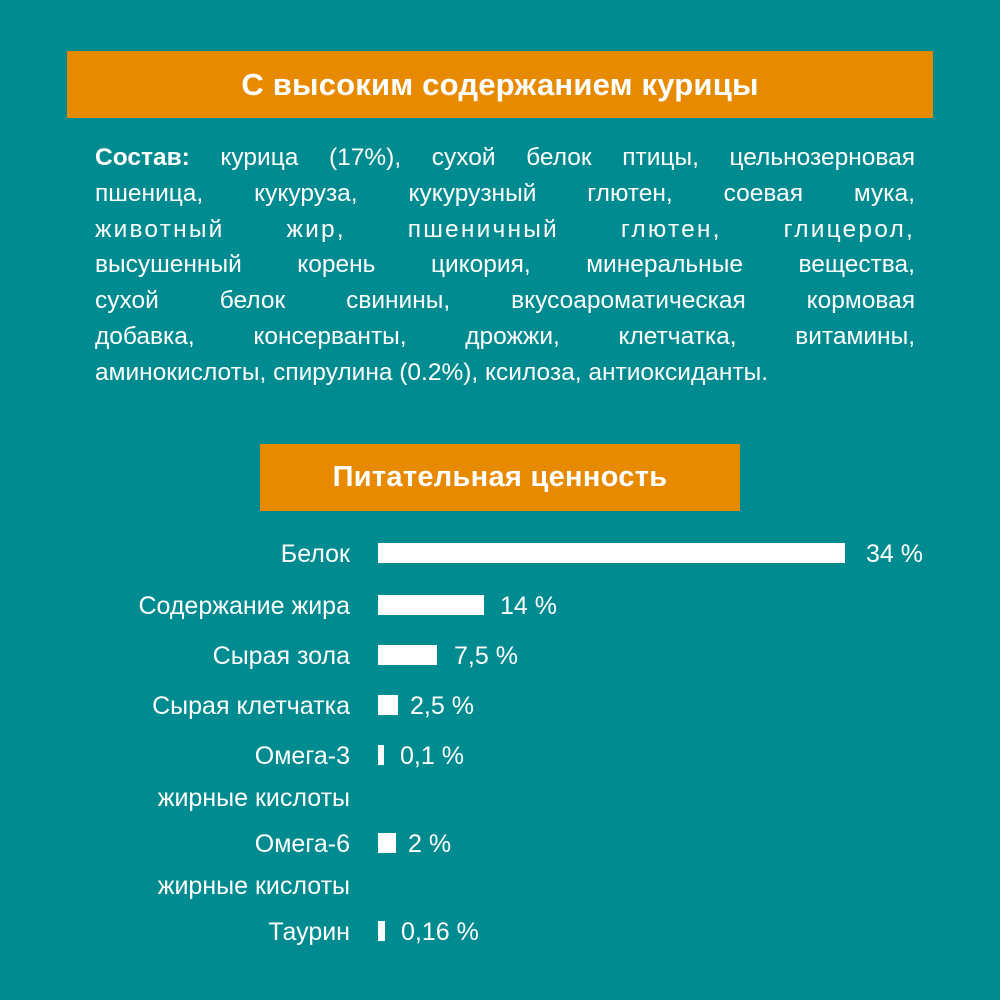 This screenshot has width=1000, height=1000. What do you see at coordinates (440, 932) in the screenshot?
I see `nutrient-value: 0,16 %` at bounding box center [440, 932].